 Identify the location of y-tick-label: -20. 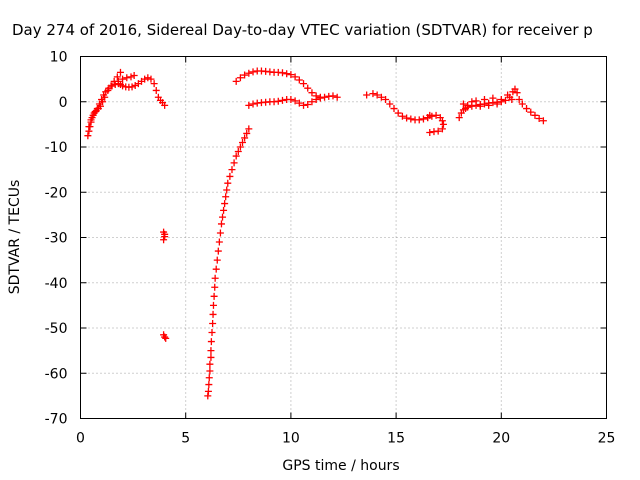
(56, 193).